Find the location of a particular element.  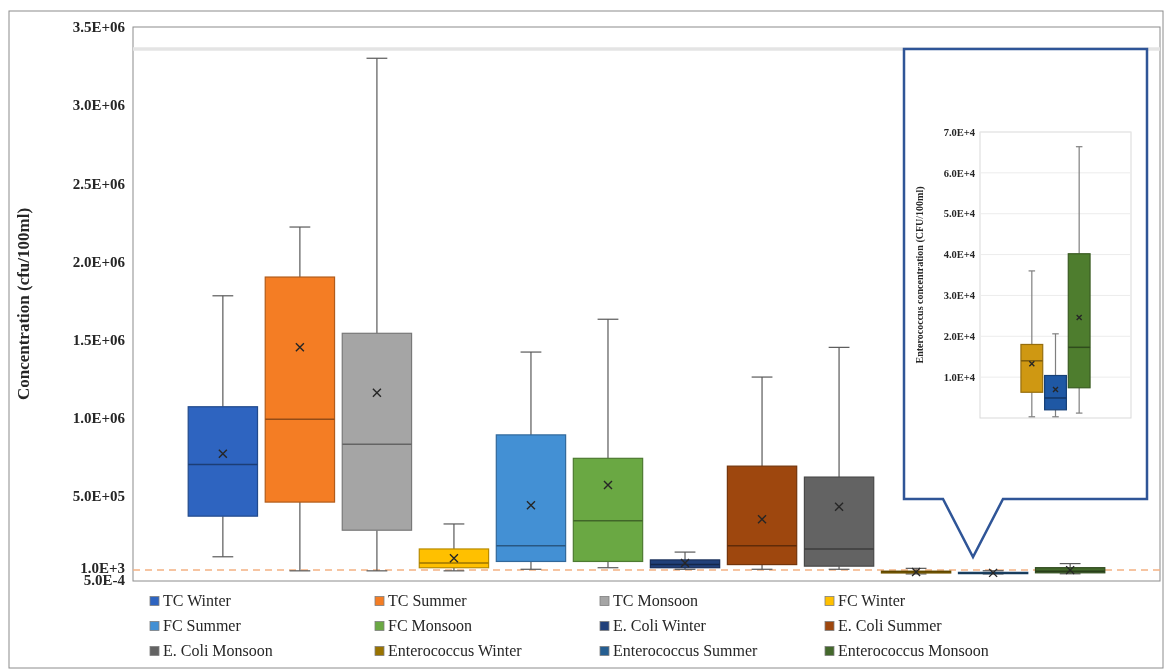

legend-label: TC Winter is located at coordinates (197, 601).